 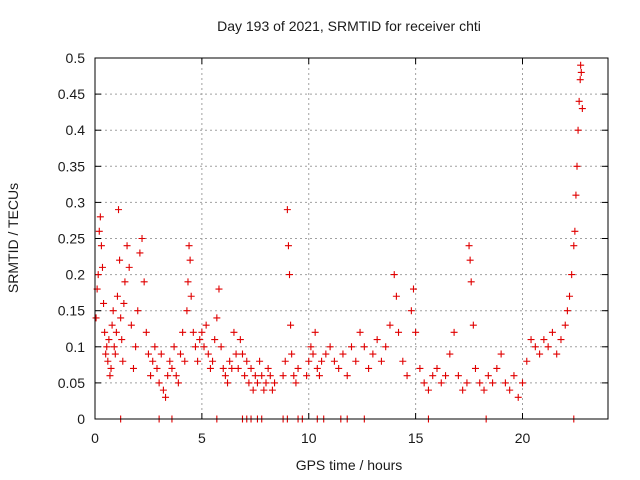 I want to click on y-tick-label: 0.05, so click(x=71, y=383).